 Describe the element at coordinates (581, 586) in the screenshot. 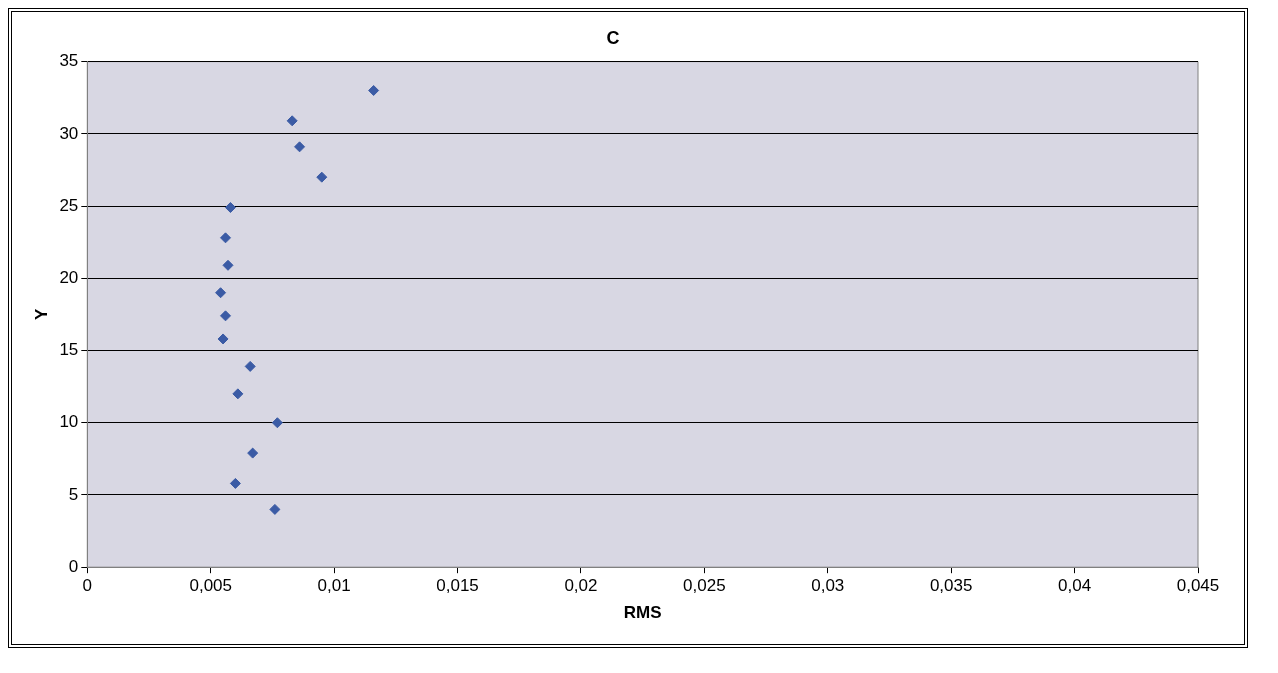

I see `x-tick-label: 0,02` at that location.